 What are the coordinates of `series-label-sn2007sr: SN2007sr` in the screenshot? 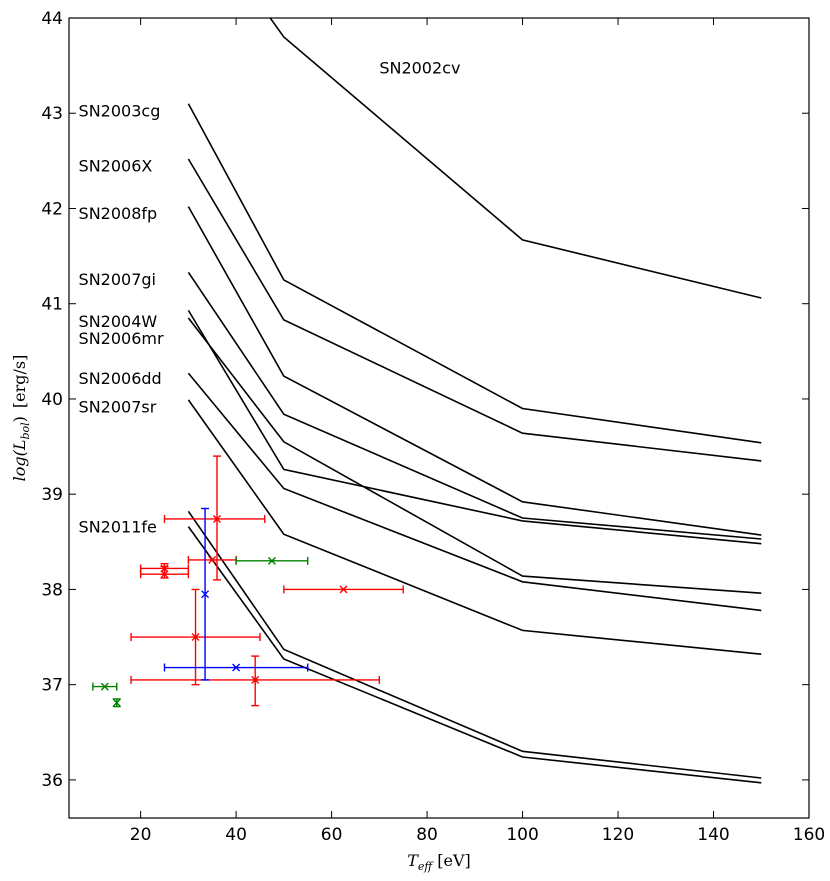 It's located at (118, 407).